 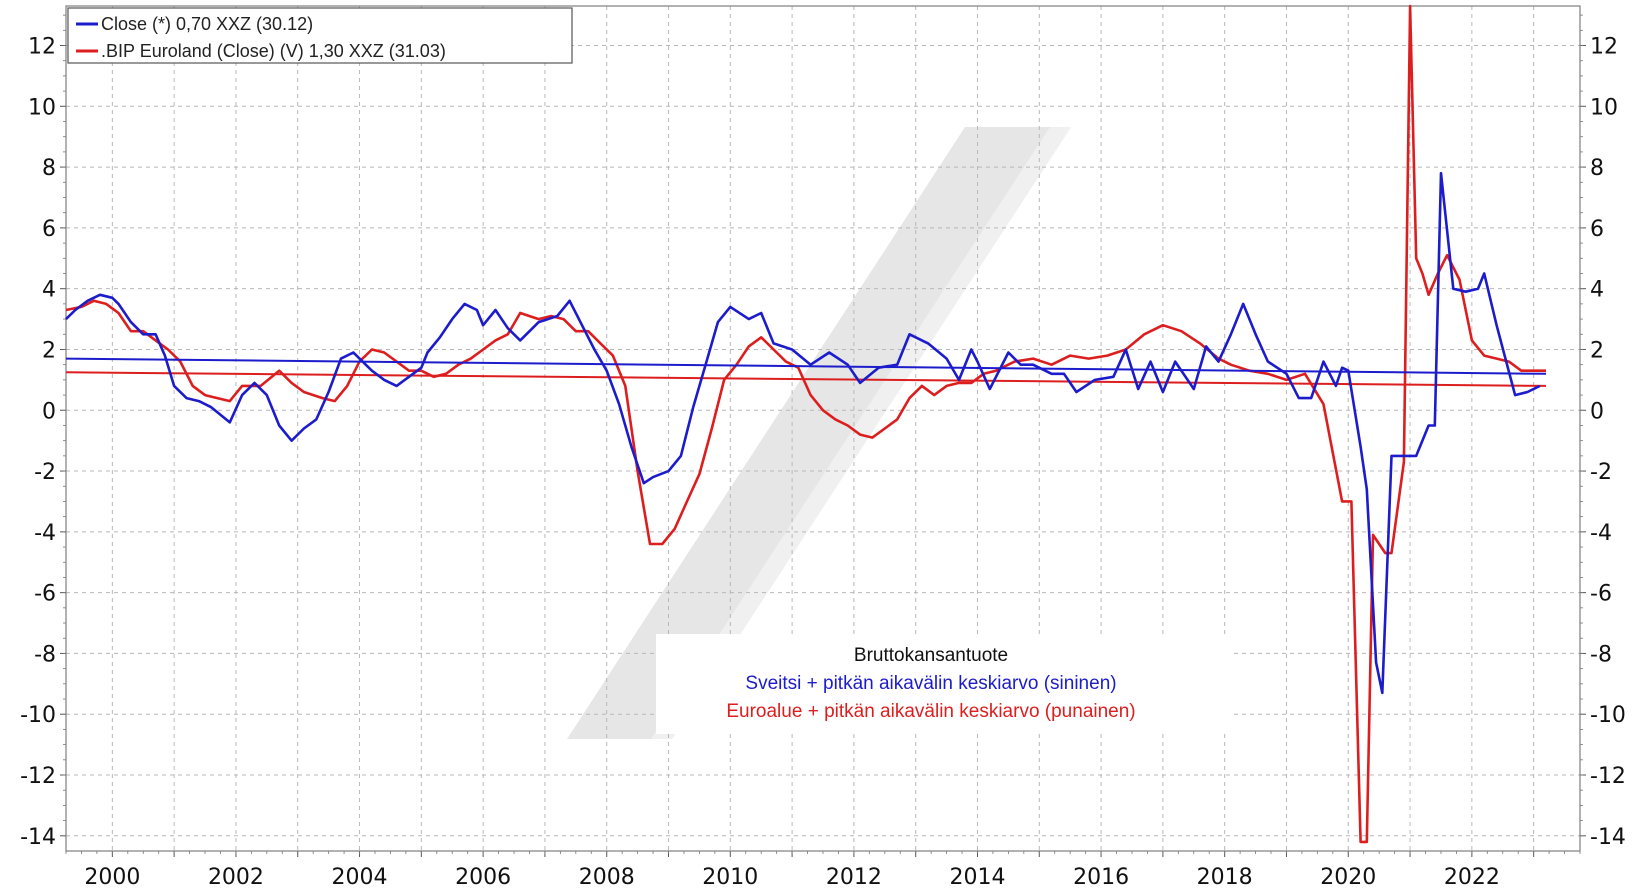 I want to click on y-tick-label-left: 2, so click(x=49, y=350).